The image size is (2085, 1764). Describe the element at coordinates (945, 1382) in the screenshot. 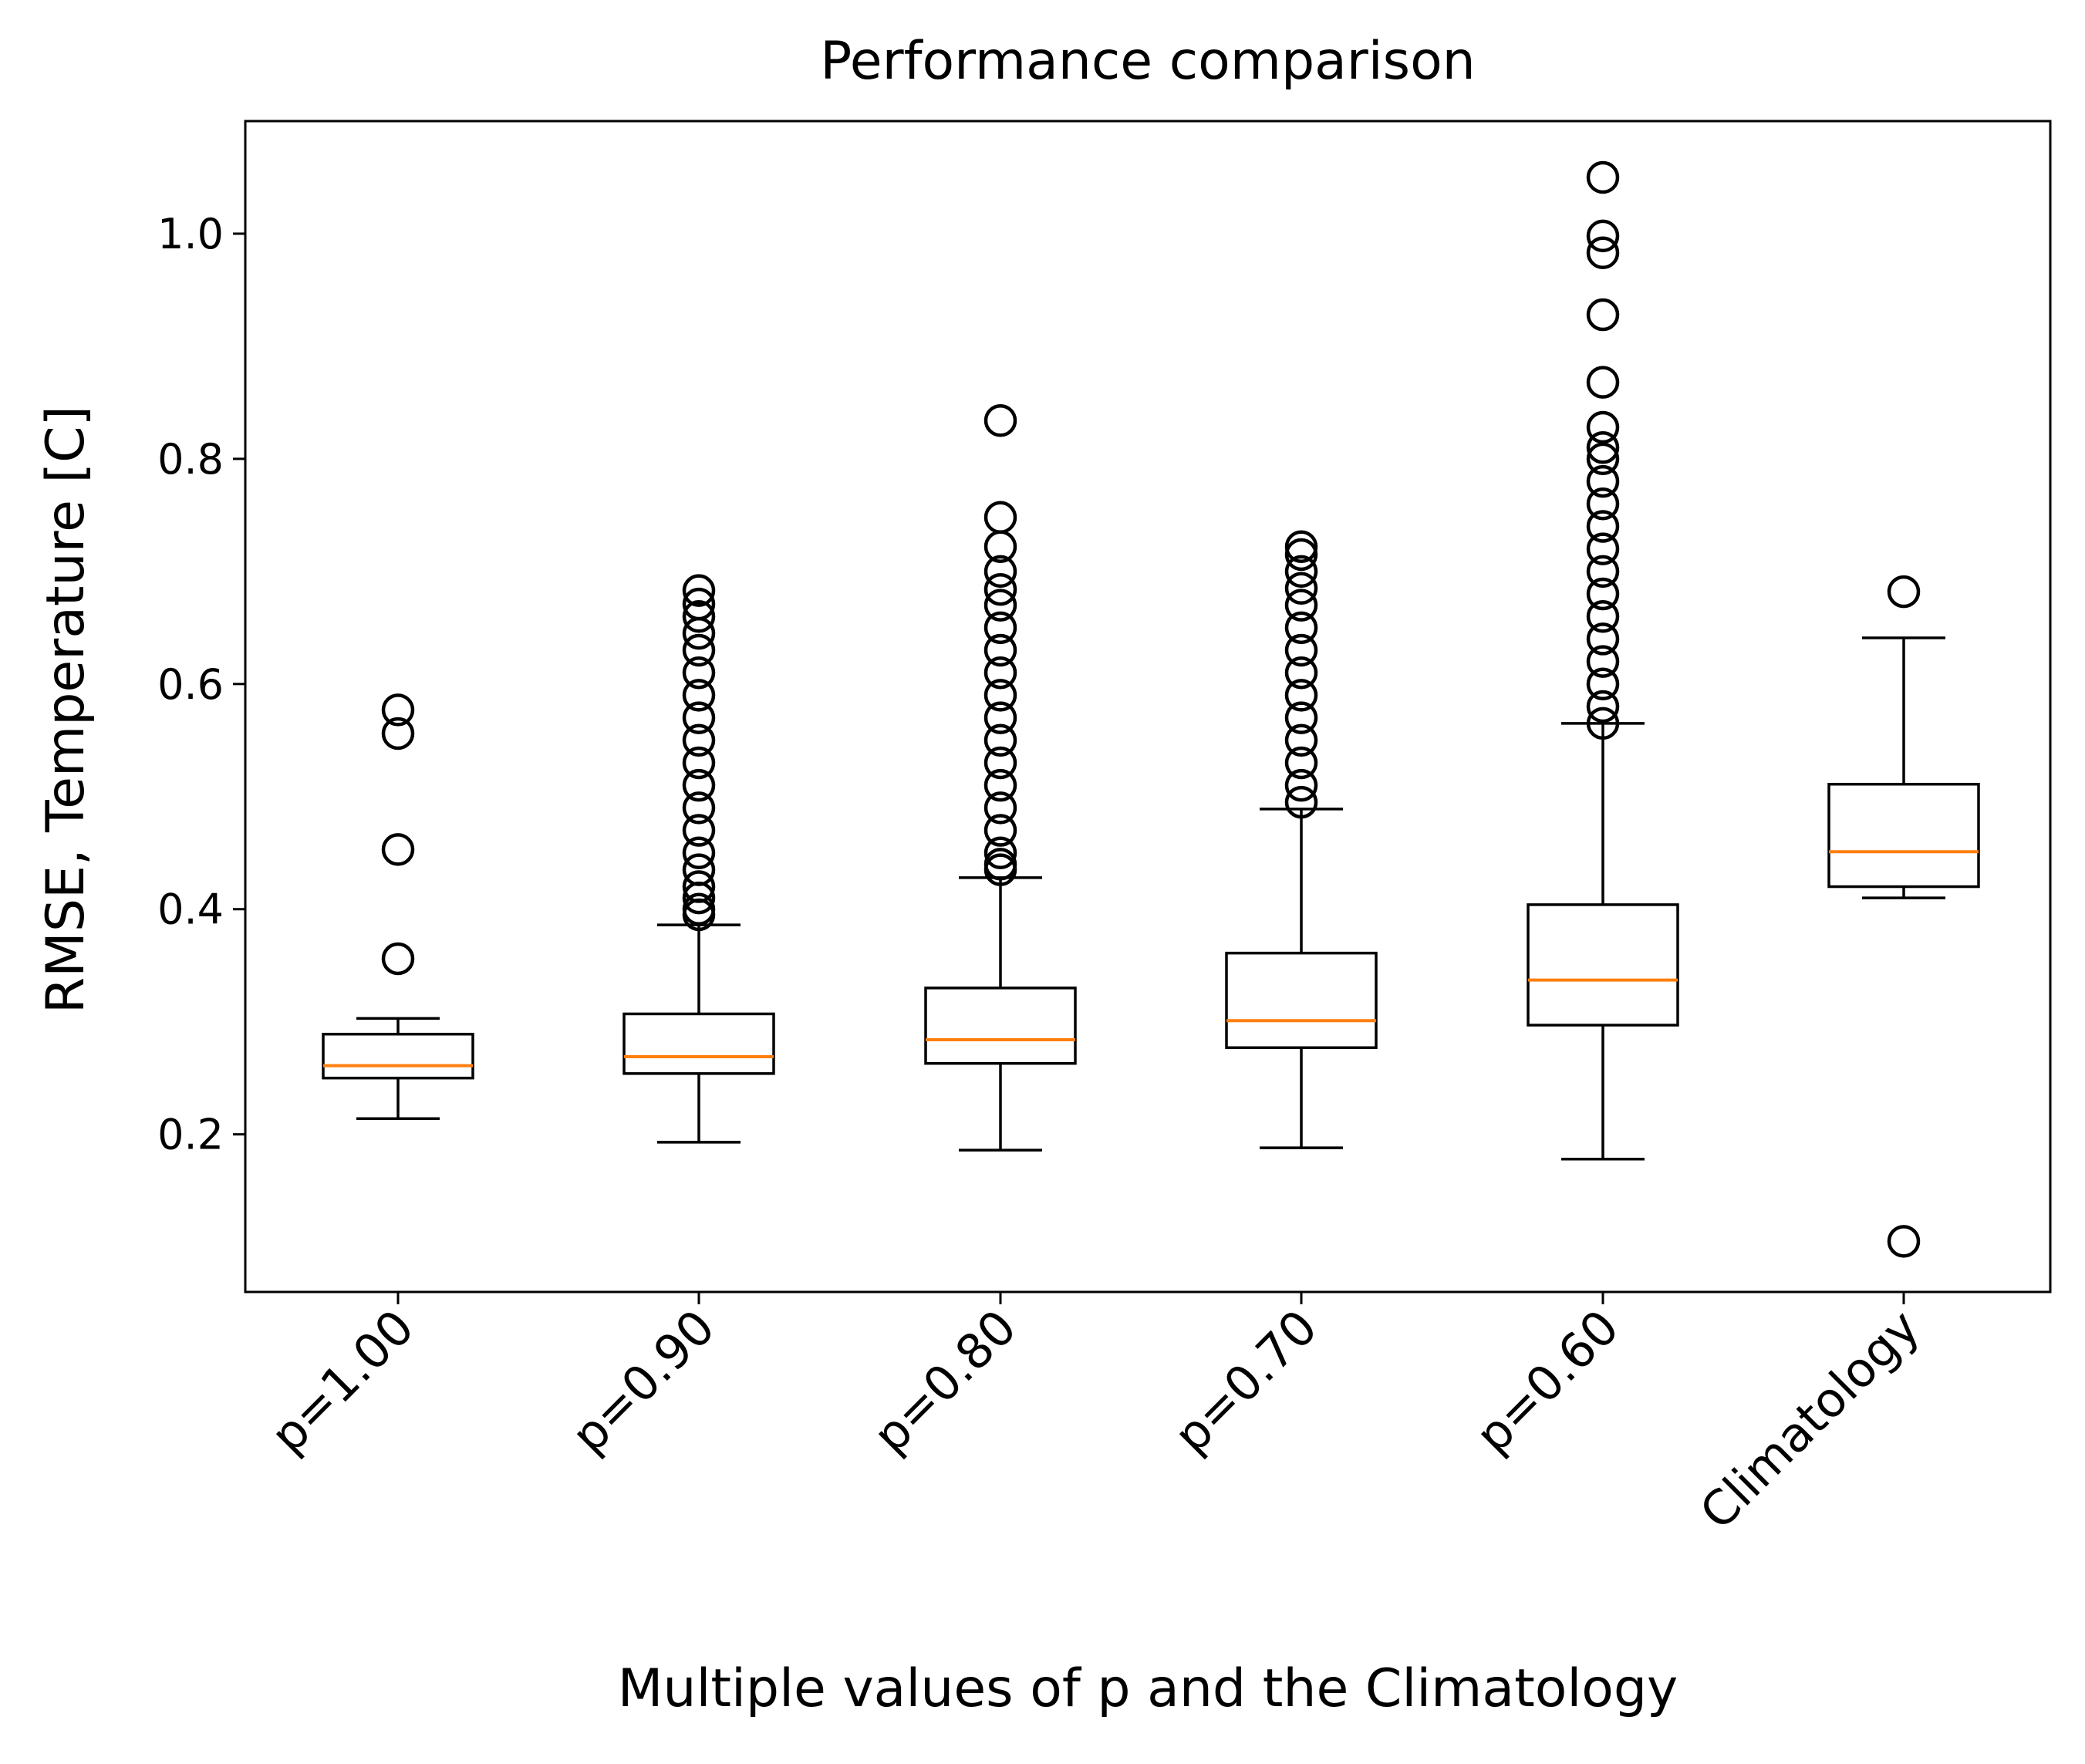

I see `x-tick-label: p=0.80` at that location.